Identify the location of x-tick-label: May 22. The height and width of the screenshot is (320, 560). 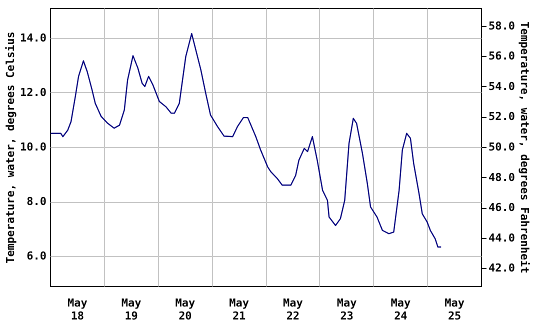
(293, 308).